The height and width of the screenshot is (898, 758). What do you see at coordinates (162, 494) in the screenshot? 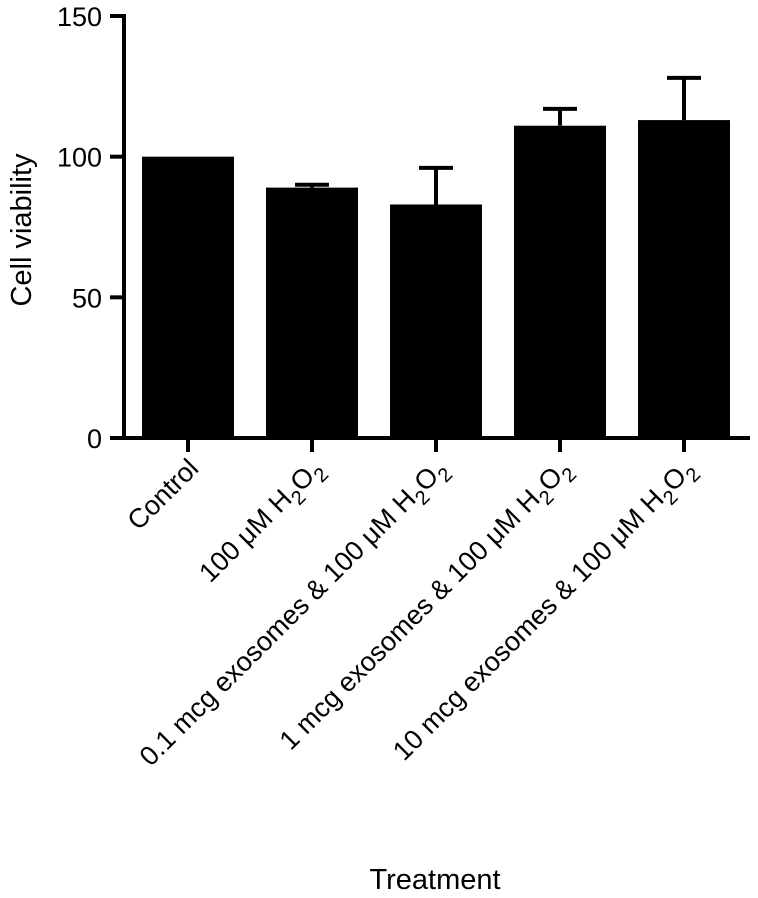
I see `x-tick-label-control: Control` at bounding box center [162, 494].